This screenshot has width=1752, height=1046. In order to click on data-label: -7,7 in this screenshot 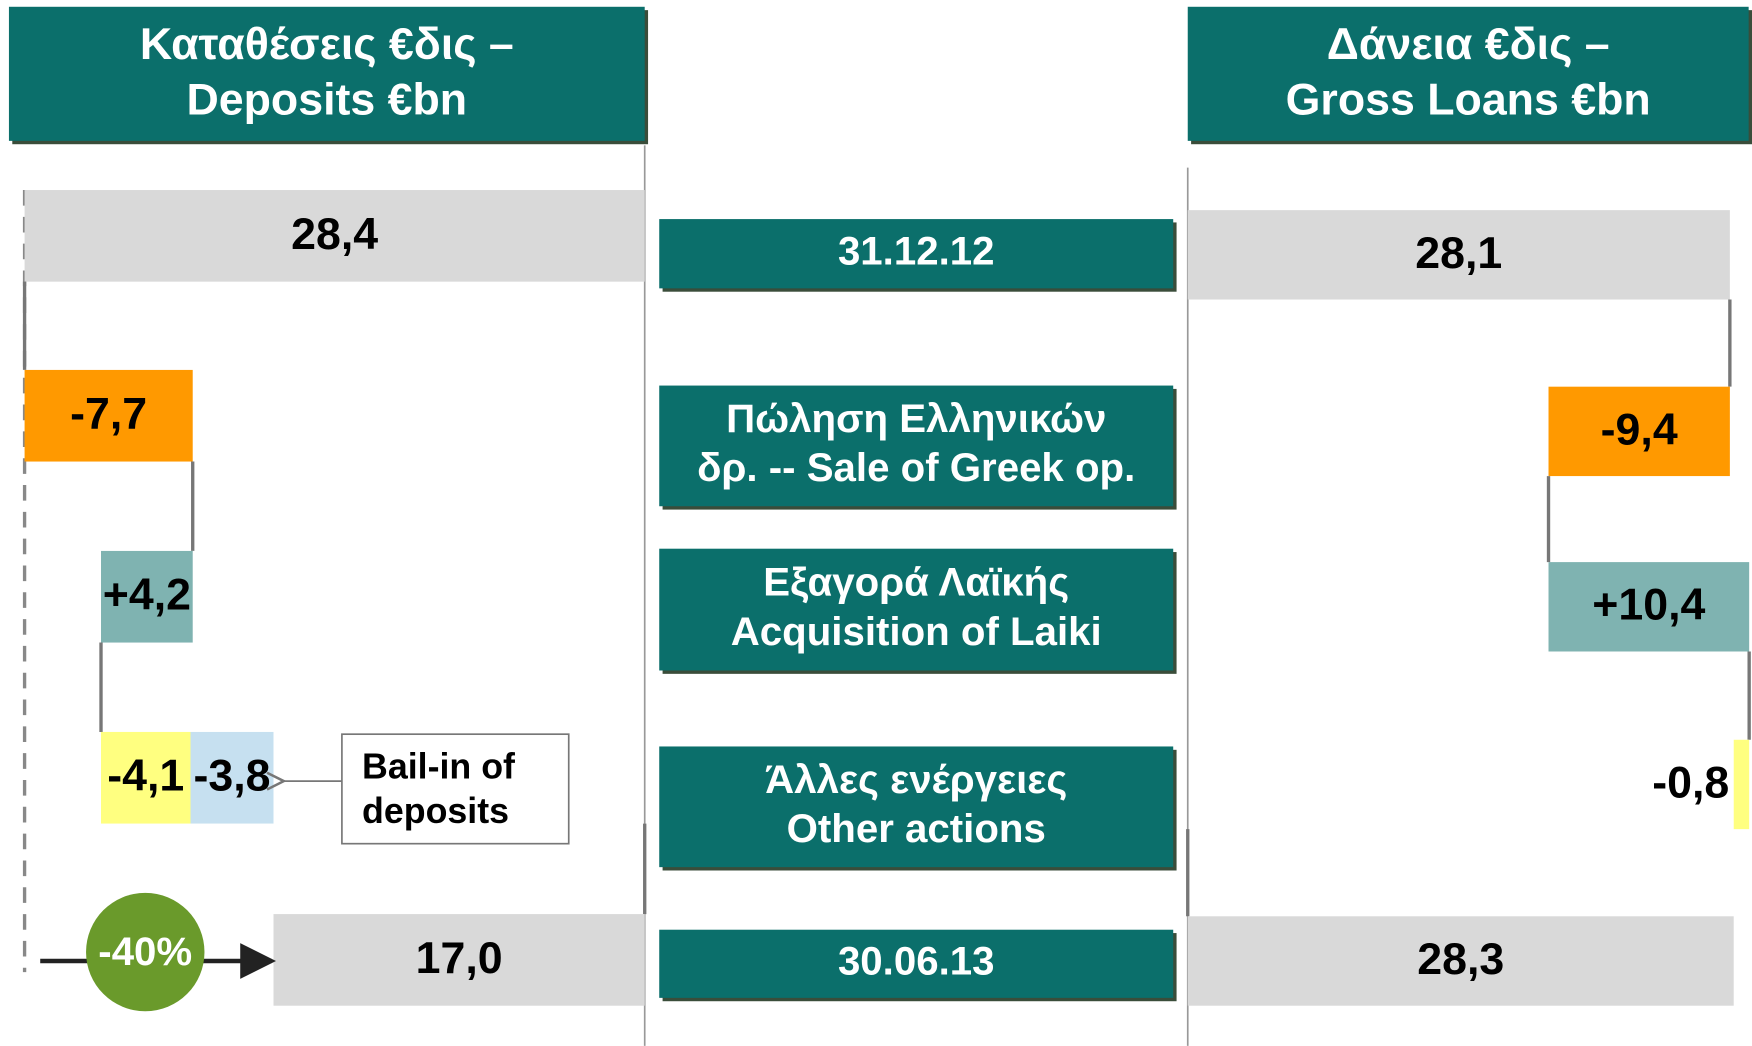, I will do `click(108, 414)`.